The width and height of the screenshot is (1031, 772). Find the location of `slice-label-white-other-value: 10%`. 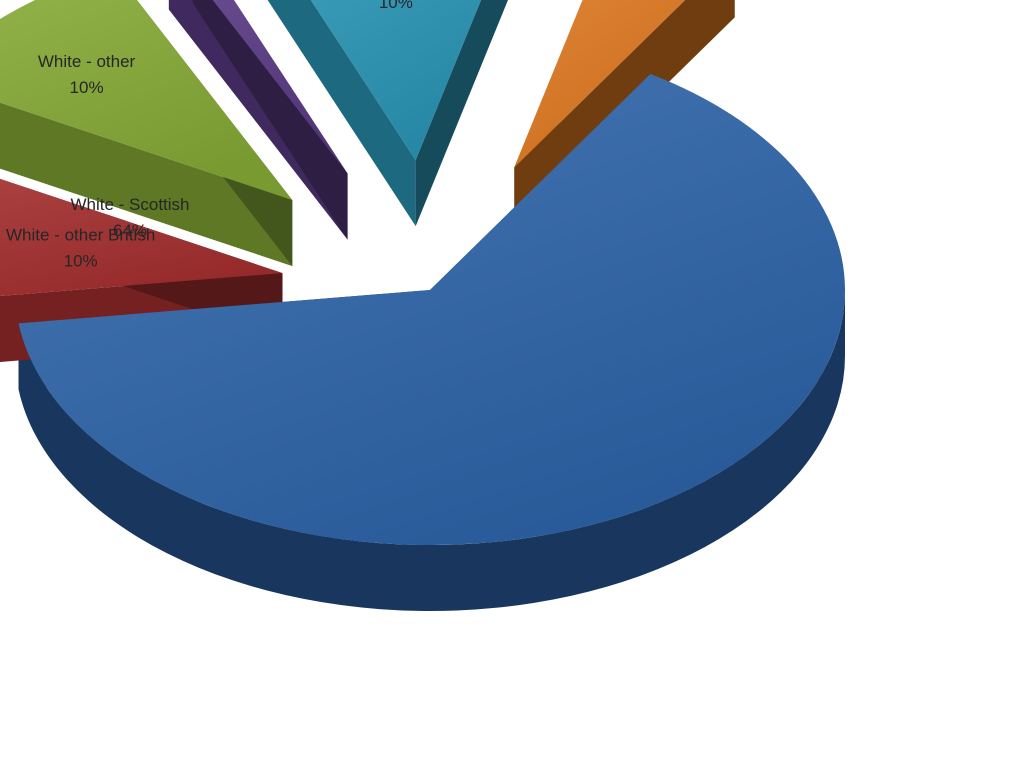

slice-label-white-other-value: 10% is located at coordinates (87, 87).